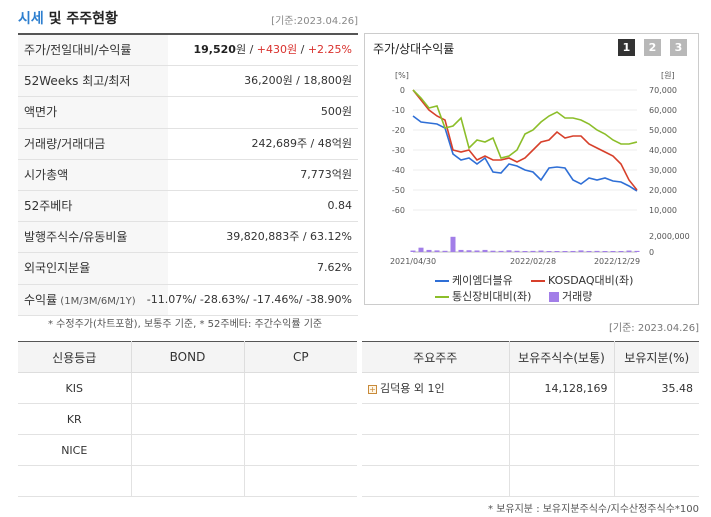 The width and height of the screenshot is (711, 517). What do you see at coordinates (398, 110) in the screenshot?
I see `left-tick-label: -10` at bounding box center [398, 110].